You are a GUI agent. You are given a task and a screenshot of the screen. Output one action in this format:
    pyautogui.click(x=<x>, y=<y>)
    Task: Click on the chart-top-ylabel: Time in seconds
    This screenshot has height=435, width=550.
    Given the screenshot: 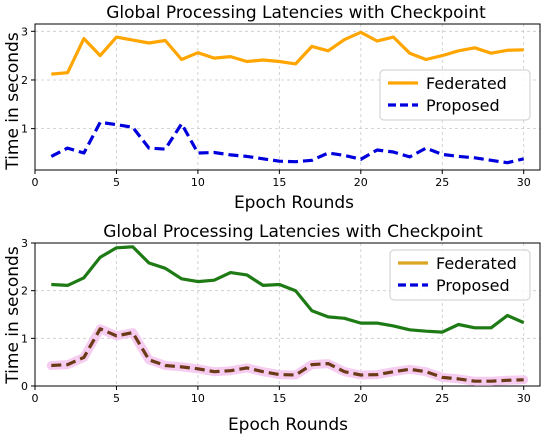 What is the action you would take?
    pyautogui.click(x=13, y=101)
    